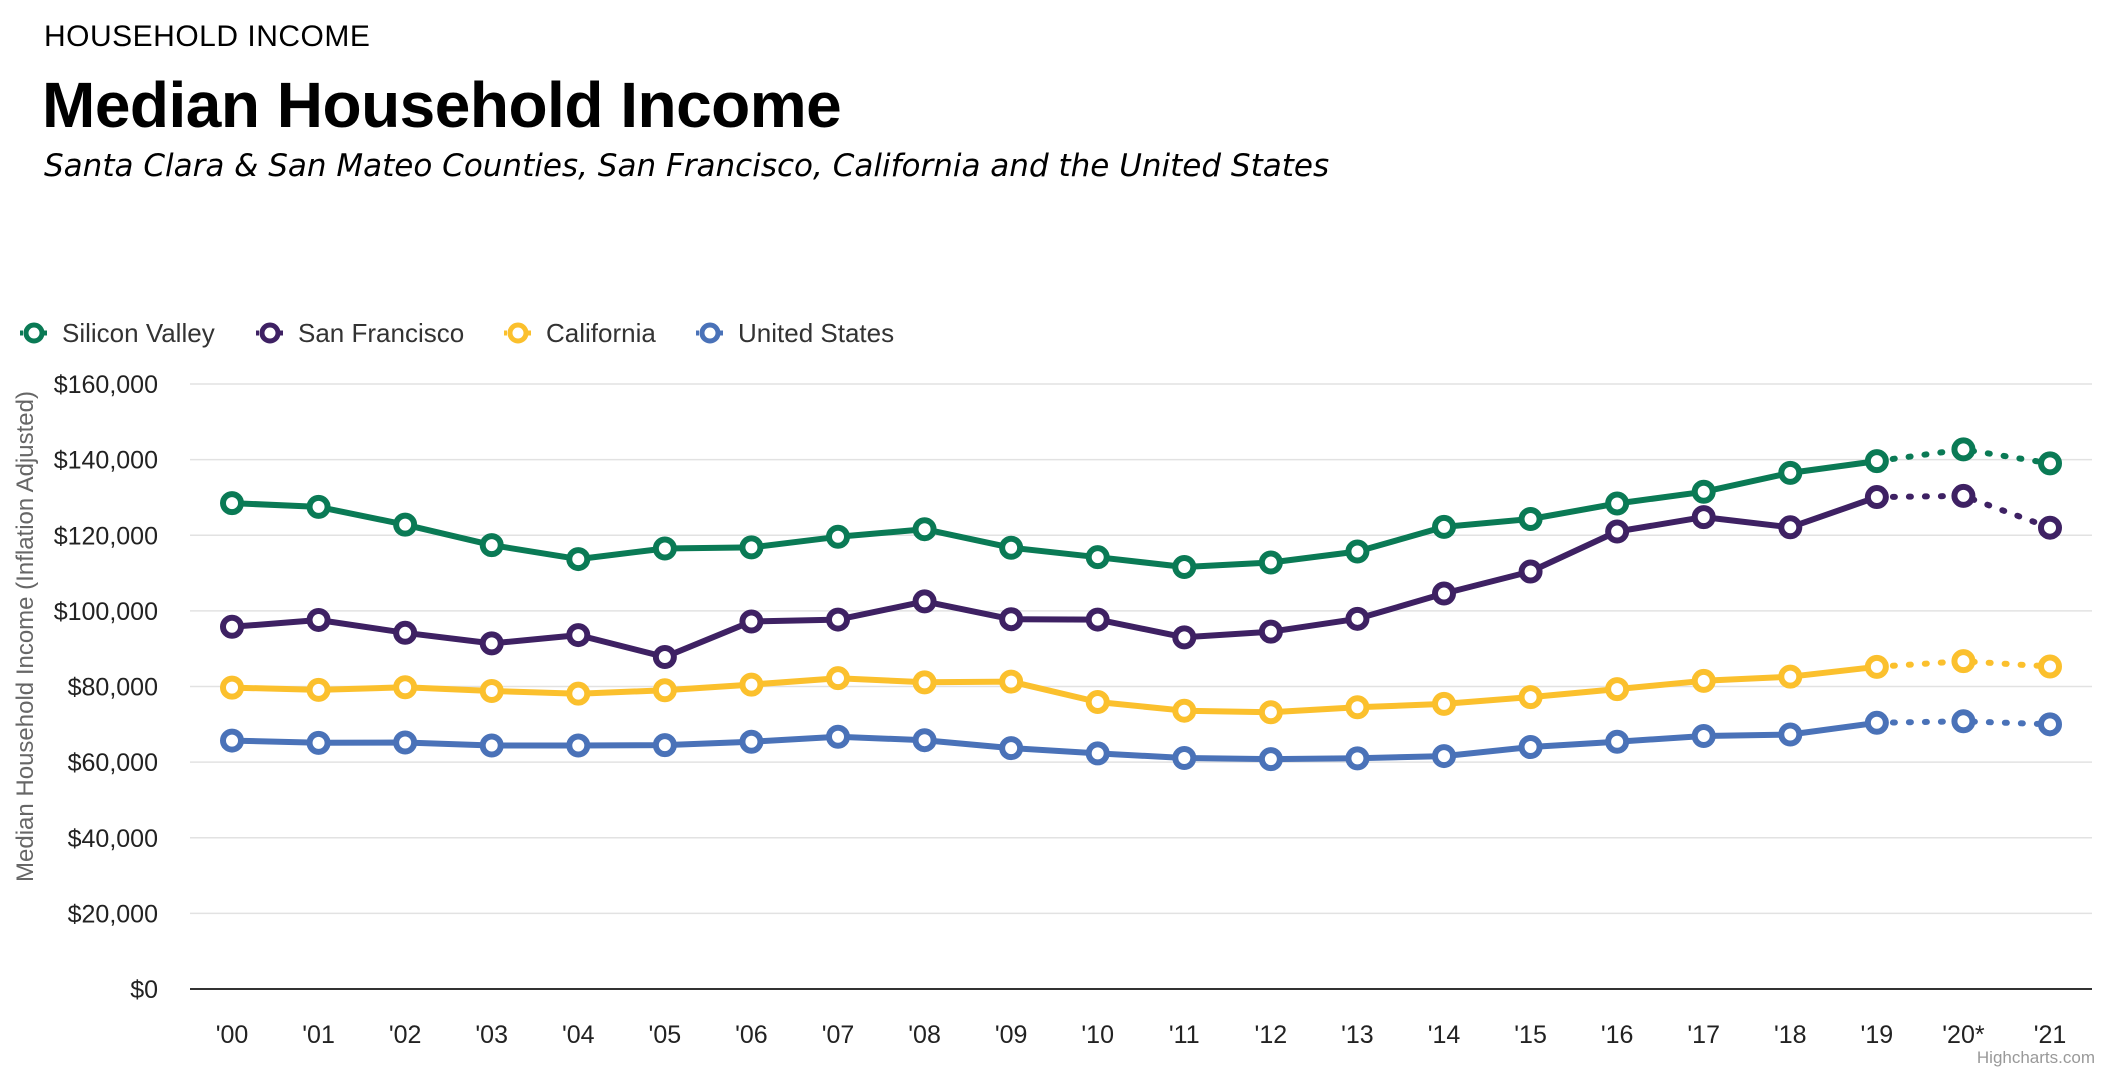 The height and width of the screenshot is (1080, 2101). What do you see at coordinates (360, 333) in the screenshot?
I see `legend-item: San Francisco` at bounding box center [360, 333].